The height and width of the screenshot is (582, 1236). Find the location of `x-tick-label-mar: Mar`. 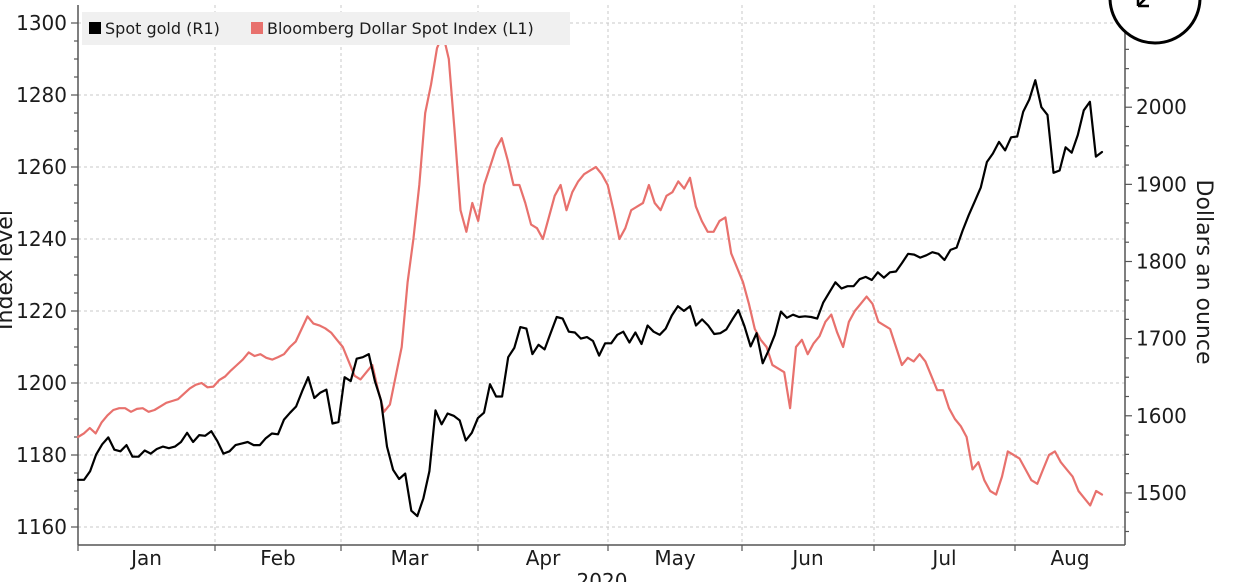

x-tick-label-mar: Mar is located at coordinates (410, 558).